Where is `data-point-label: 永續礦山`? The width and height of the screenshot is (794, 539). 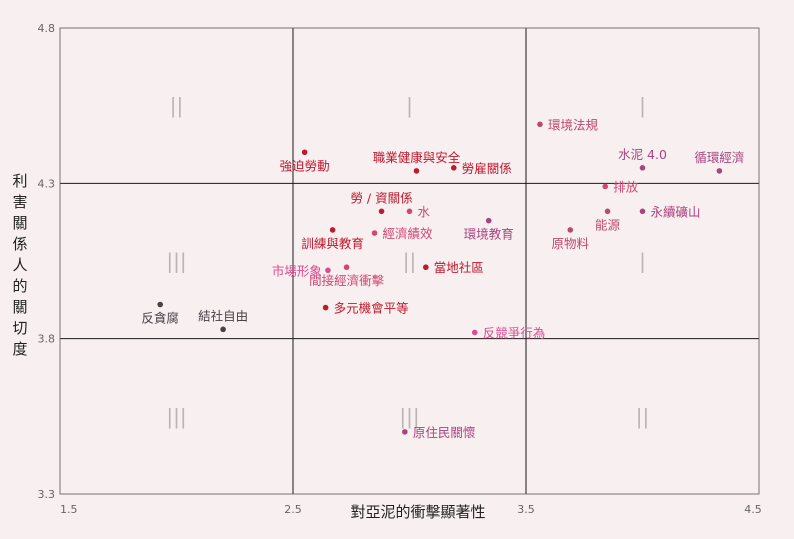
data-point-label: 永續礦山 is located at coordinates (676, 211).